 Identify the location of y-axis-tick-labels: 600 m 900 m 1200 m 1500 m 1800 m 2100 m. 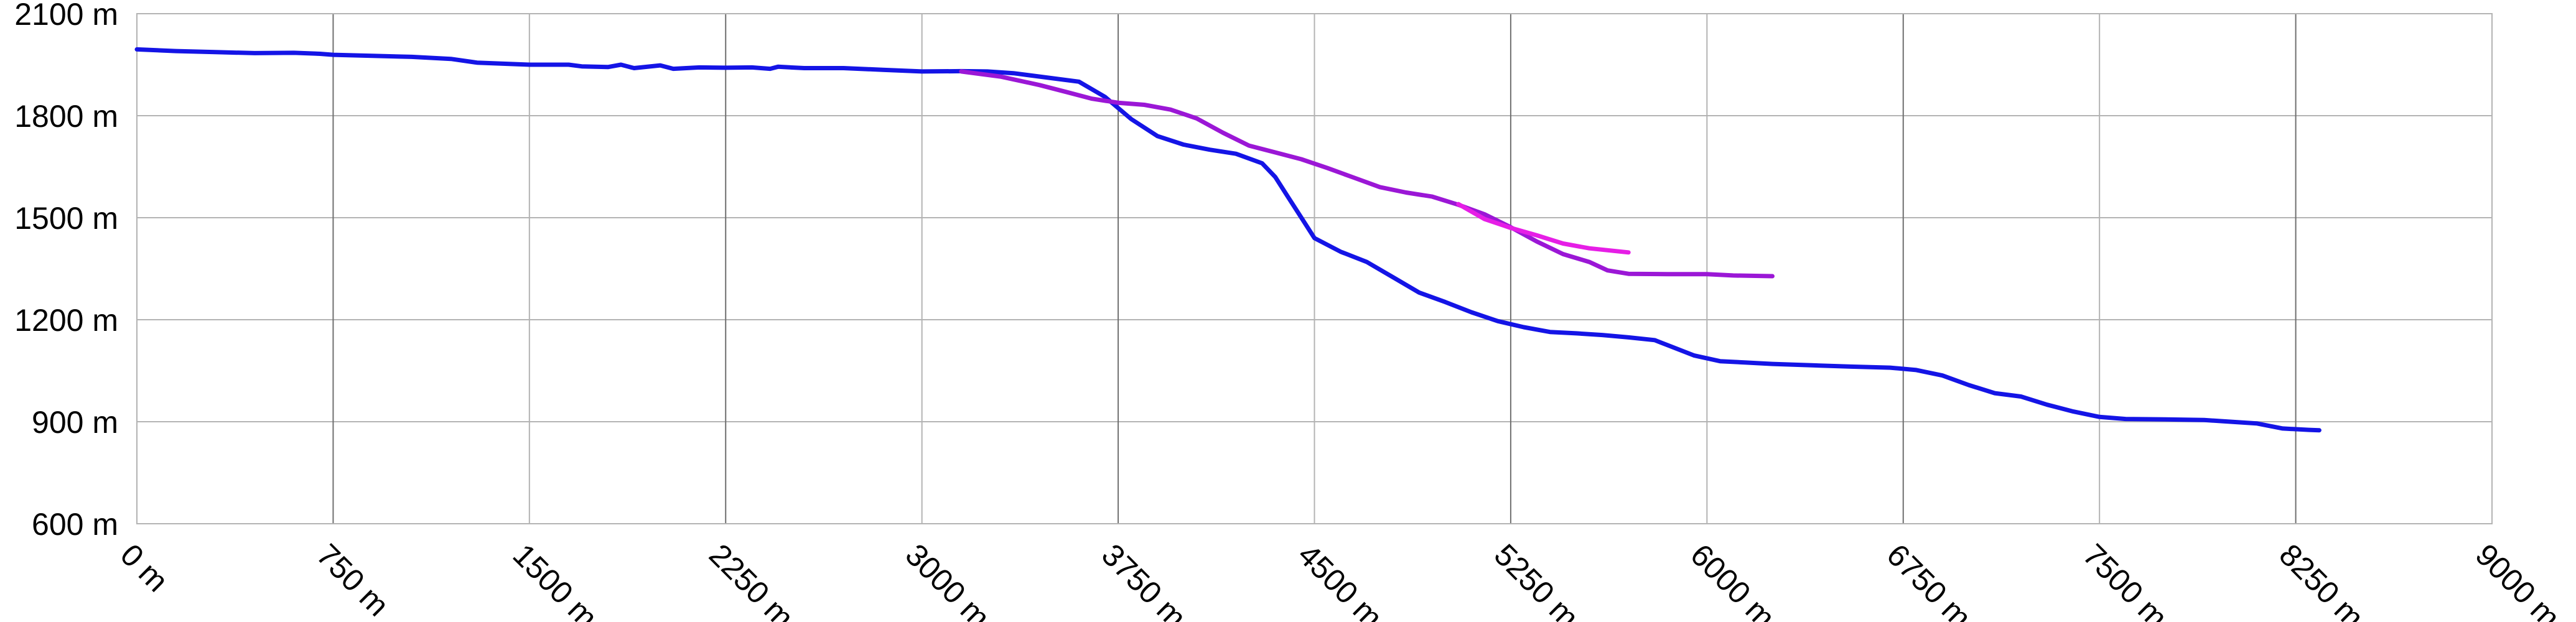
(66, 271).